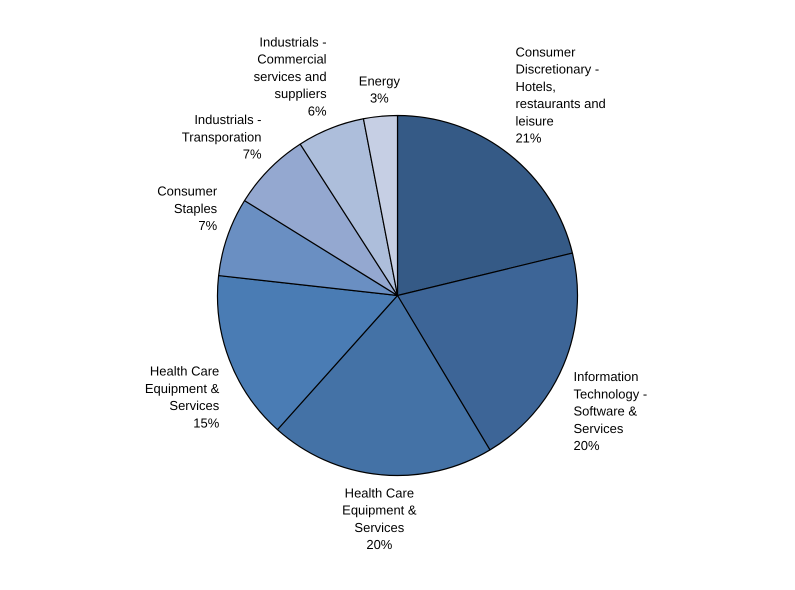 This screenshot has width=795, height=590. I want to click on slice-label: Information Technology - Software & Services, so click(610, 402).